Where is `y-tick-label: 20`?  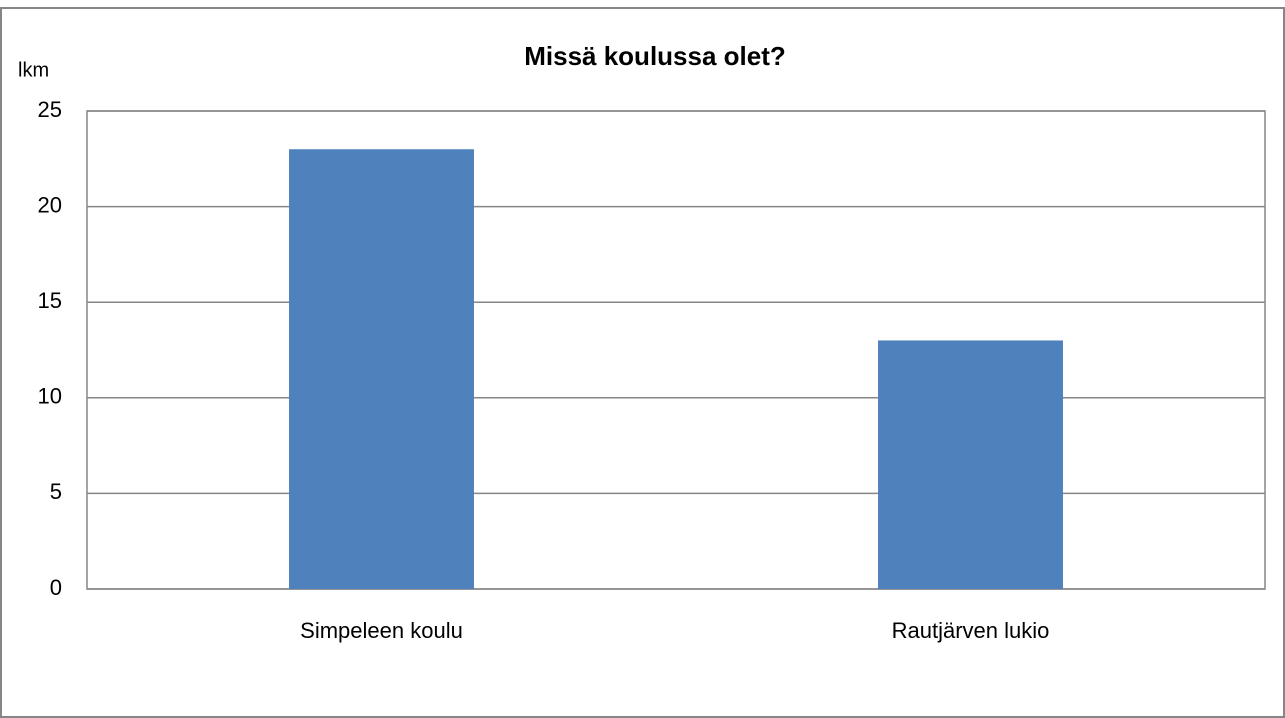 y-tick-label: 20 is located at coordinates (50, 204).